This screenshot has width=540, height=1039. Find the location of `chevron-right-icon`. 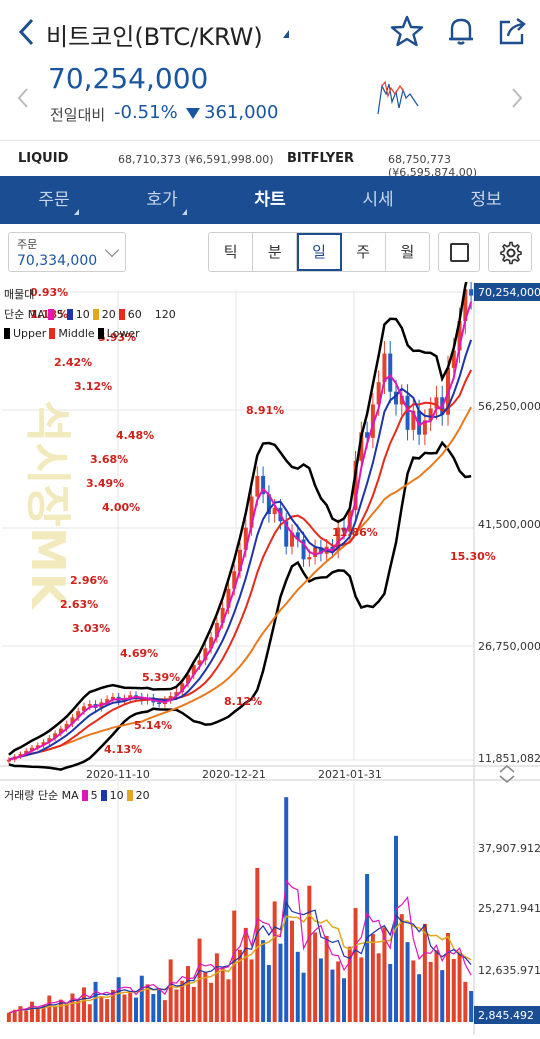

chevron-right-icon is located at coordinates (517, 101).